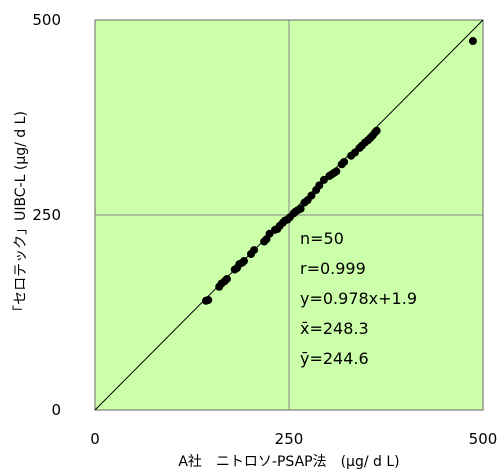 This screenshot has height=473, width=501. I want to click on y-tick-label-0: 0, so click(56, 410).